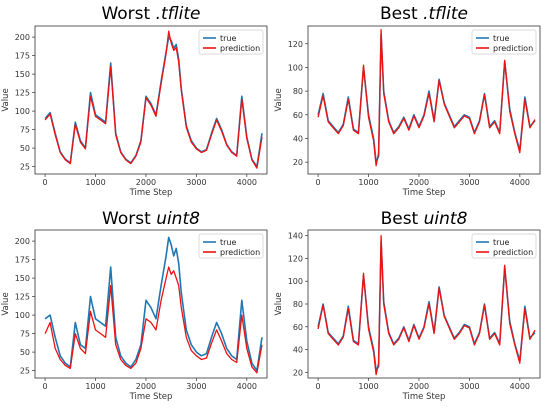 The image size is (550, 413). What do you see at coordinates (295, 236) in the screenshot?
I see `y-tick-label: 140` at bounding box center [295, 236].